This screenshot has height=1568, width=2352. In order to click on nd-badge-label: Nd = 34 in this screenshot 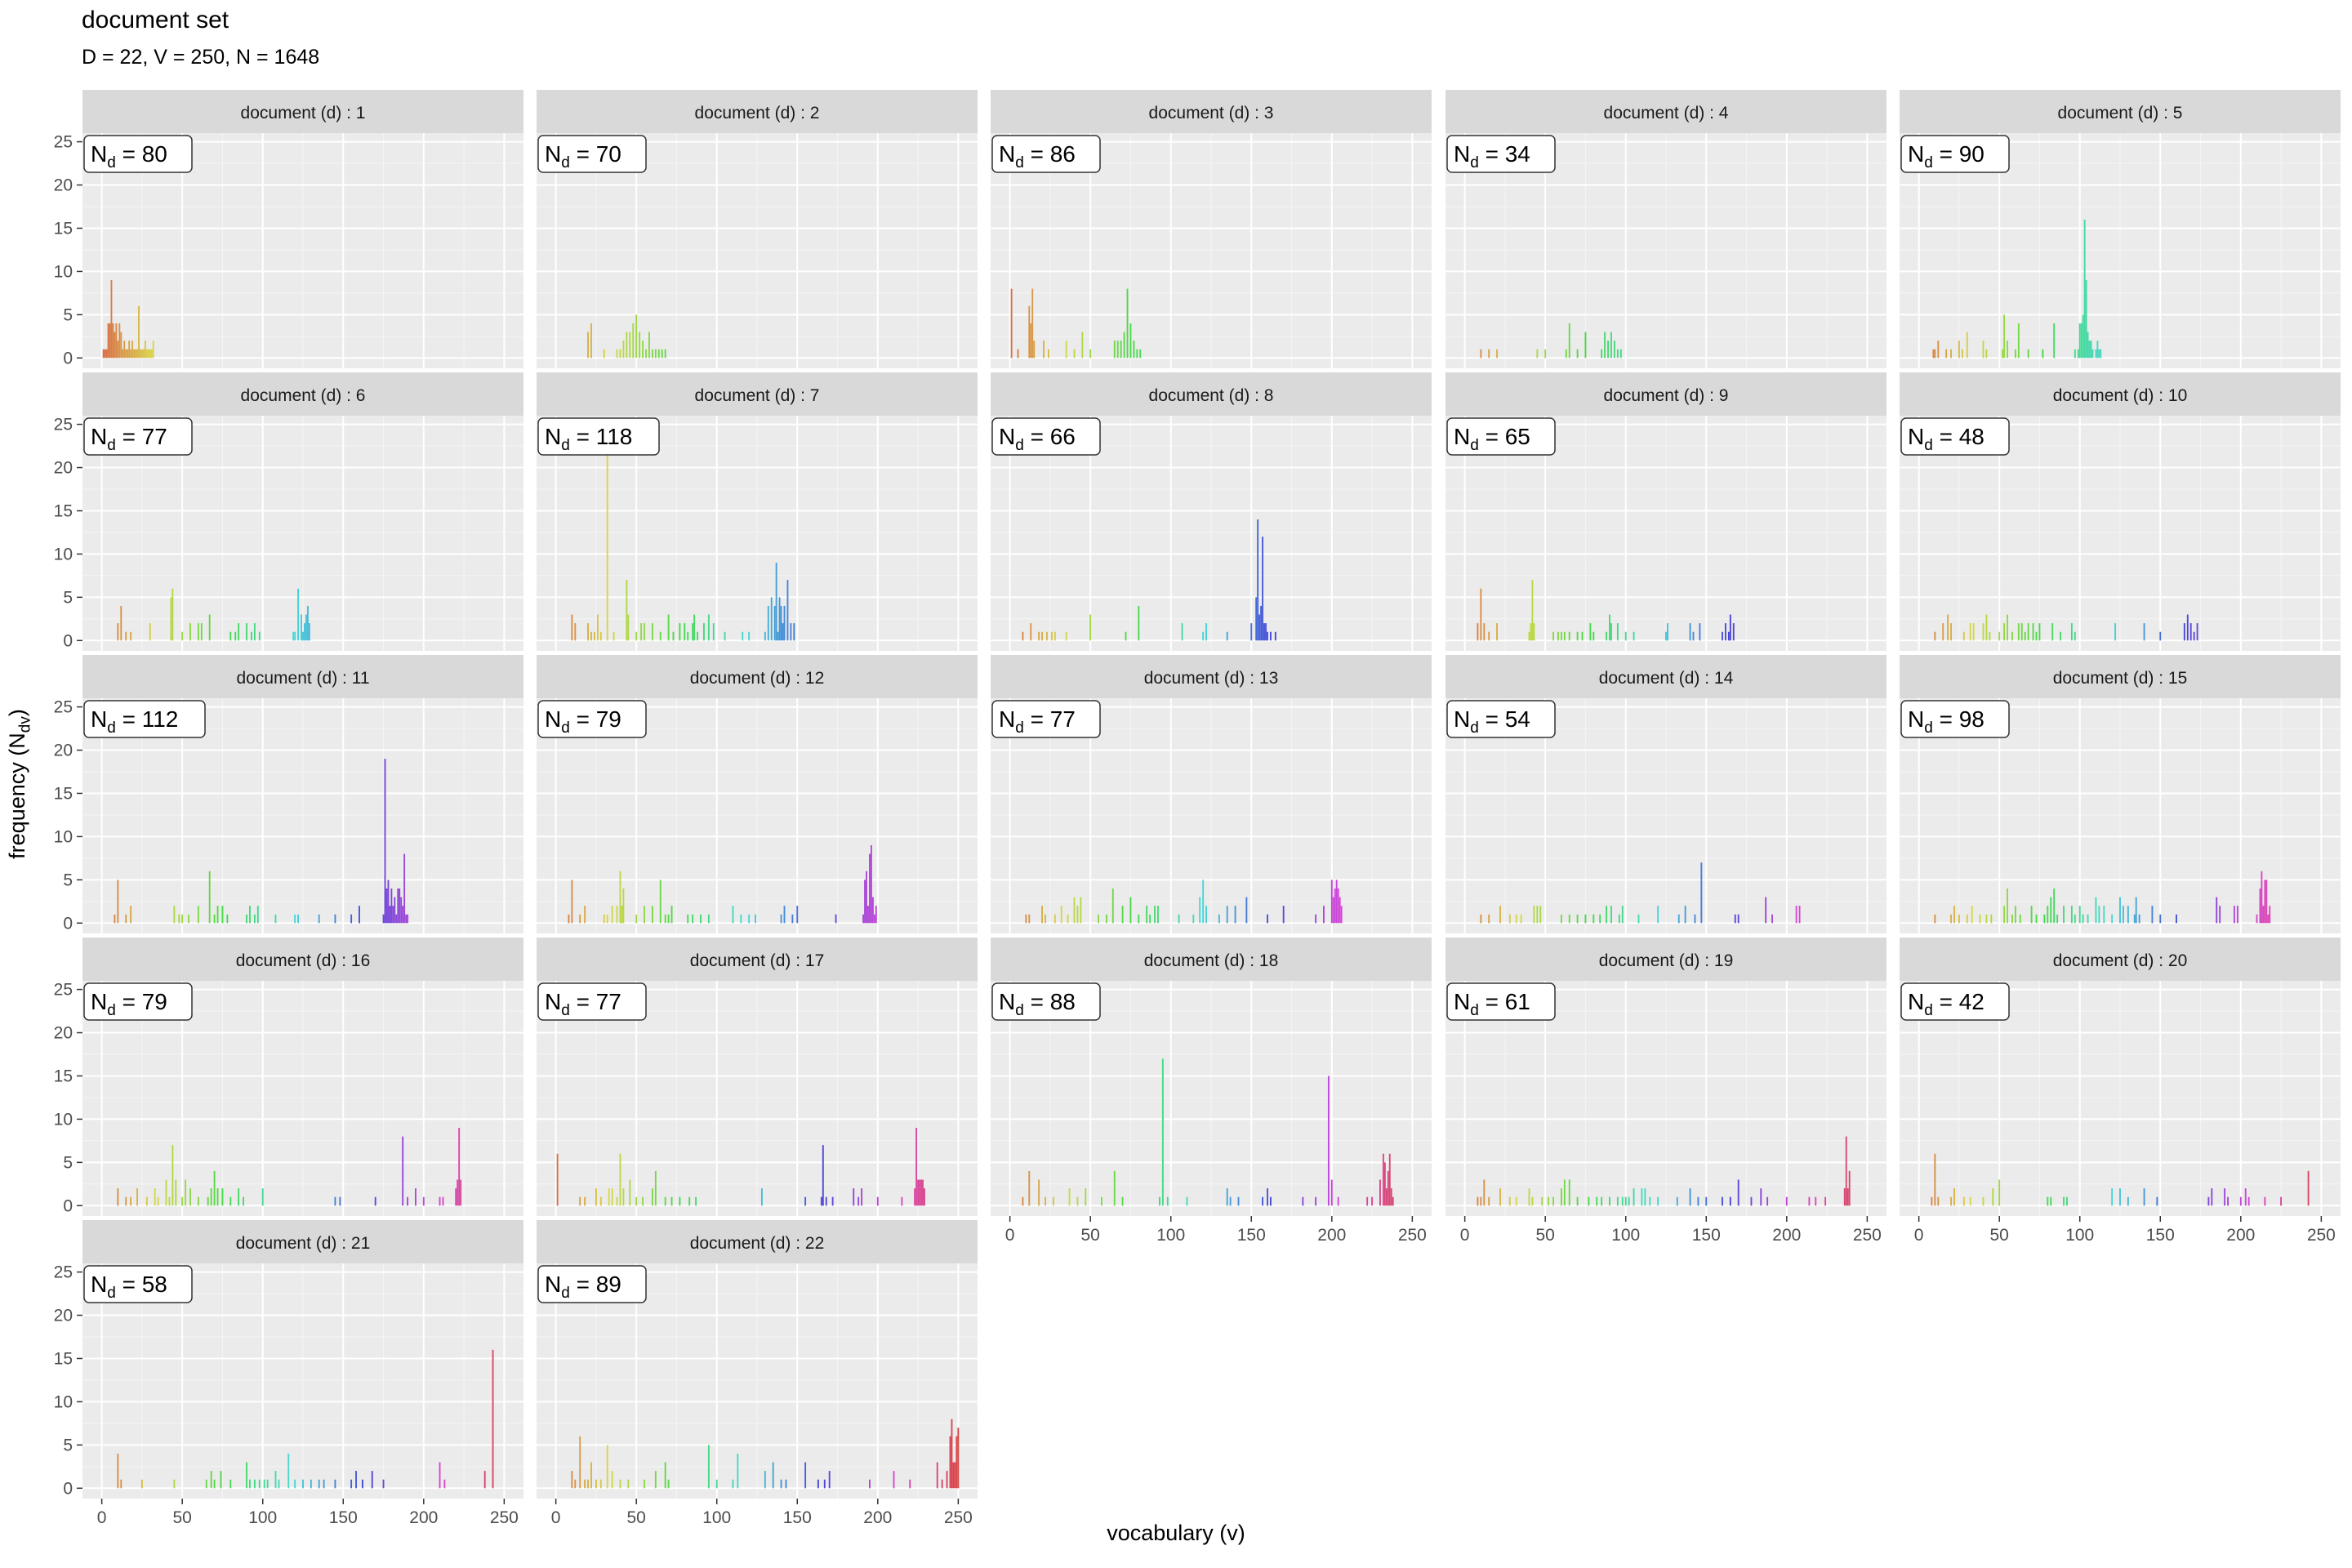, I will do `click(1492, 156)`.